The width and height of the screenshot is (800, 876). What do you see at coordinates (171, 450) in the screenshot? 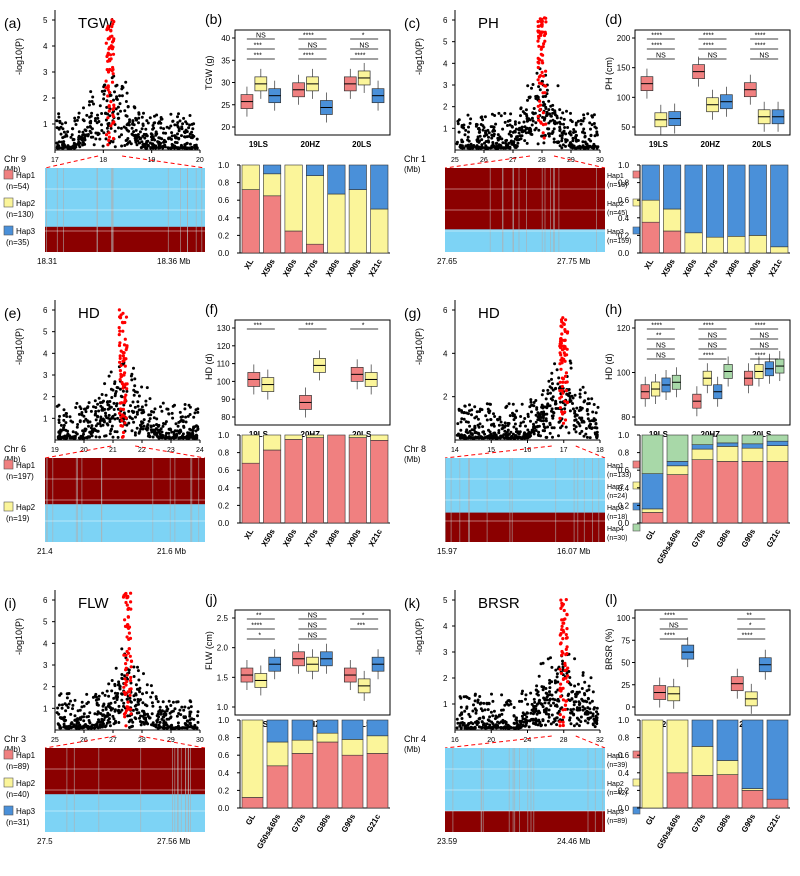
I see `x-tick-label: 23` at bounding box center [171, 450].